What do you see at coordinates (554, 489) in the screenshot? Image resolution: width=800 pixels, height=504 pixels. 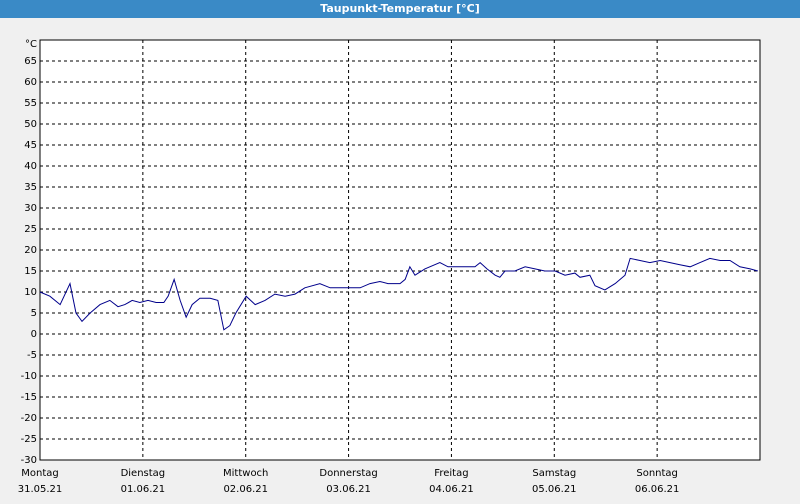 I see `x-tick-date: 05.06.21` at bounding box center [554, 489].